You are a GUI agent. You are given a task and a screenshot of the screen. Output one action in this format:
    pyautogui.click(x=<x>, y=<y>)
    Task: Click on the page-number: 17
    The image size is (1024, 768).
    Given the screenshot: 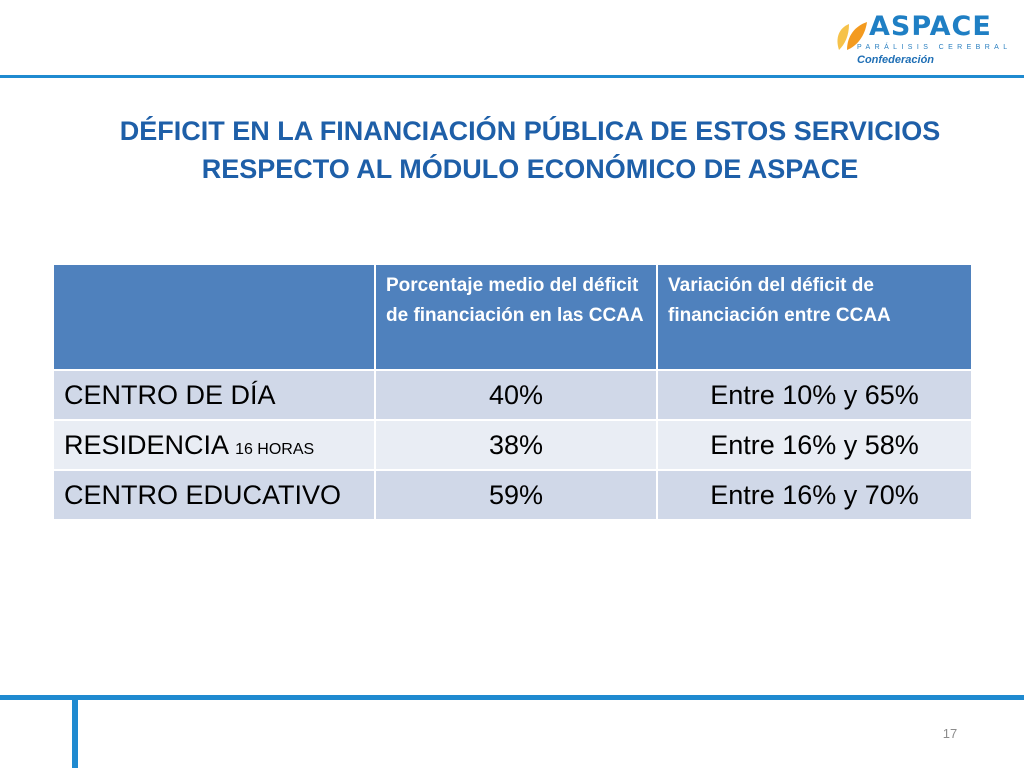 What is the action you would take?
    pyautogui.click(x=950, y=733)
    